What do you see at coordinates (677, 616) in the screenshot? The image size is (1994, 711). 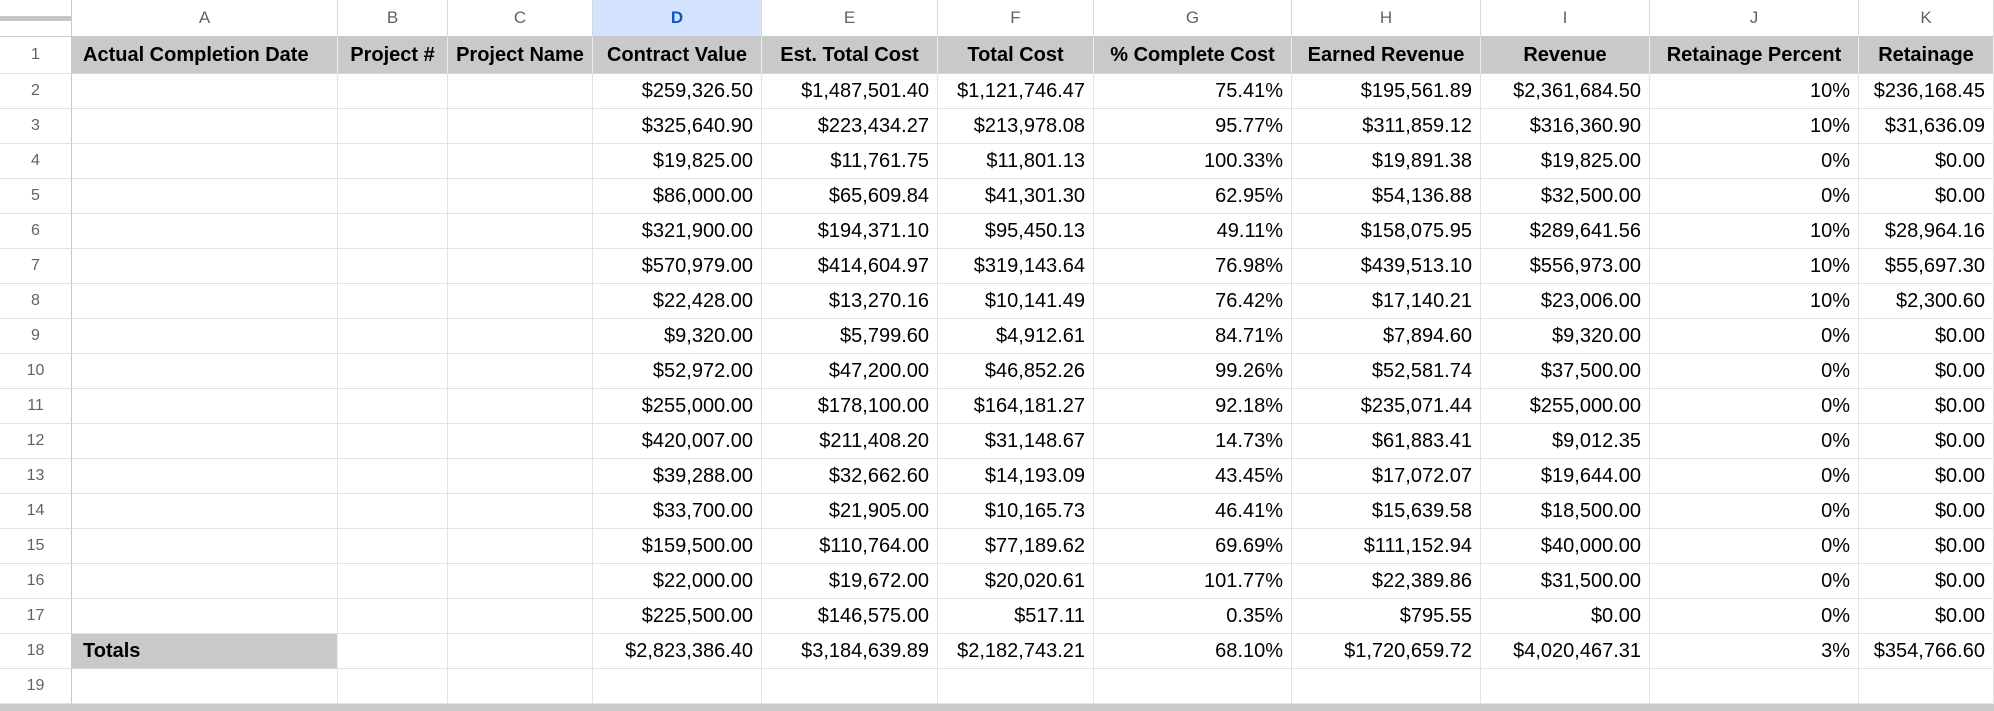 I see `cell-contract-value: $225,500.00` at bounding box center [677, 616].